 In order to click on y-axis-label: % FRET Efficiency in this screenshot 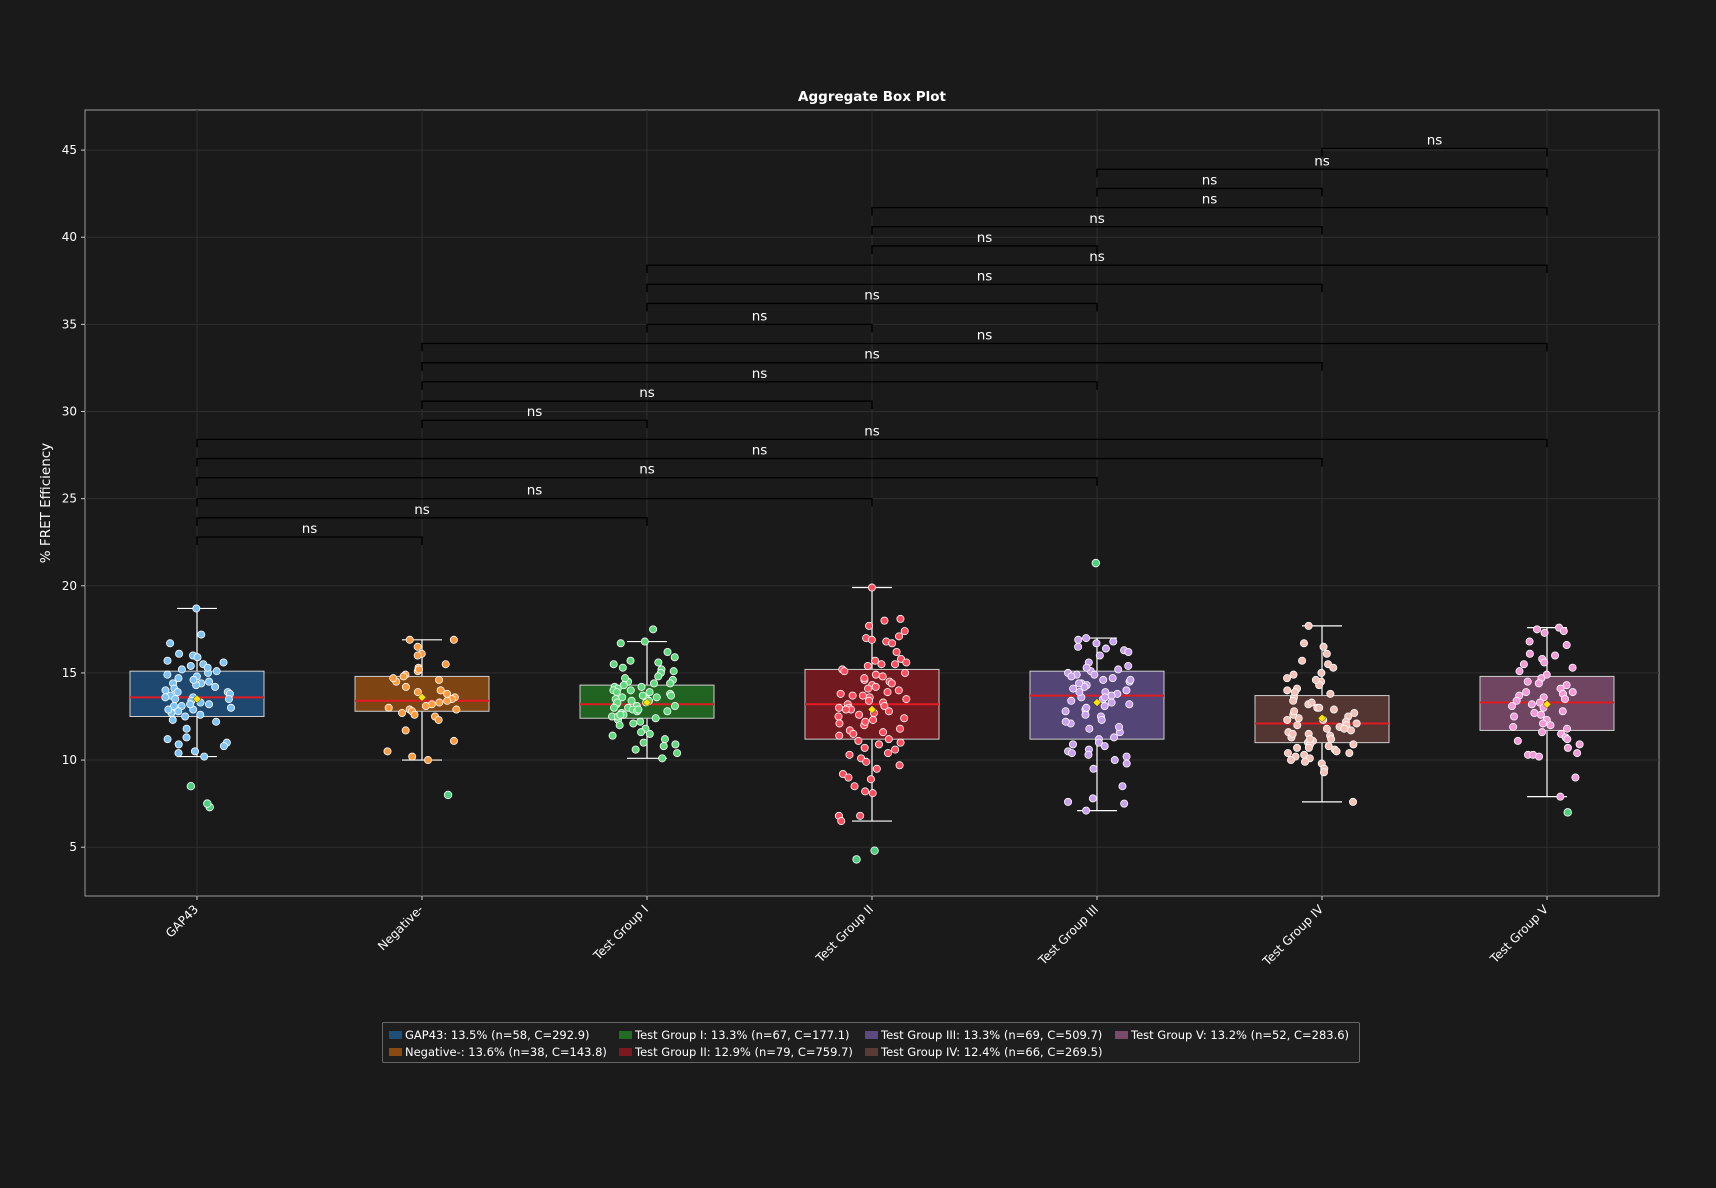, I will do `click(46, 503)`.